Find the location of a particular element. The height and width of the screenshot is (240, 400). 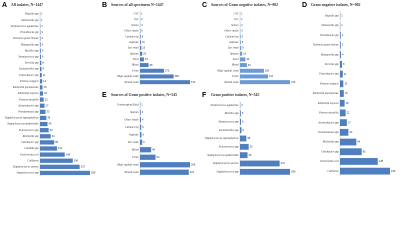

value-label: 45 is located at coordinates (250, 155).